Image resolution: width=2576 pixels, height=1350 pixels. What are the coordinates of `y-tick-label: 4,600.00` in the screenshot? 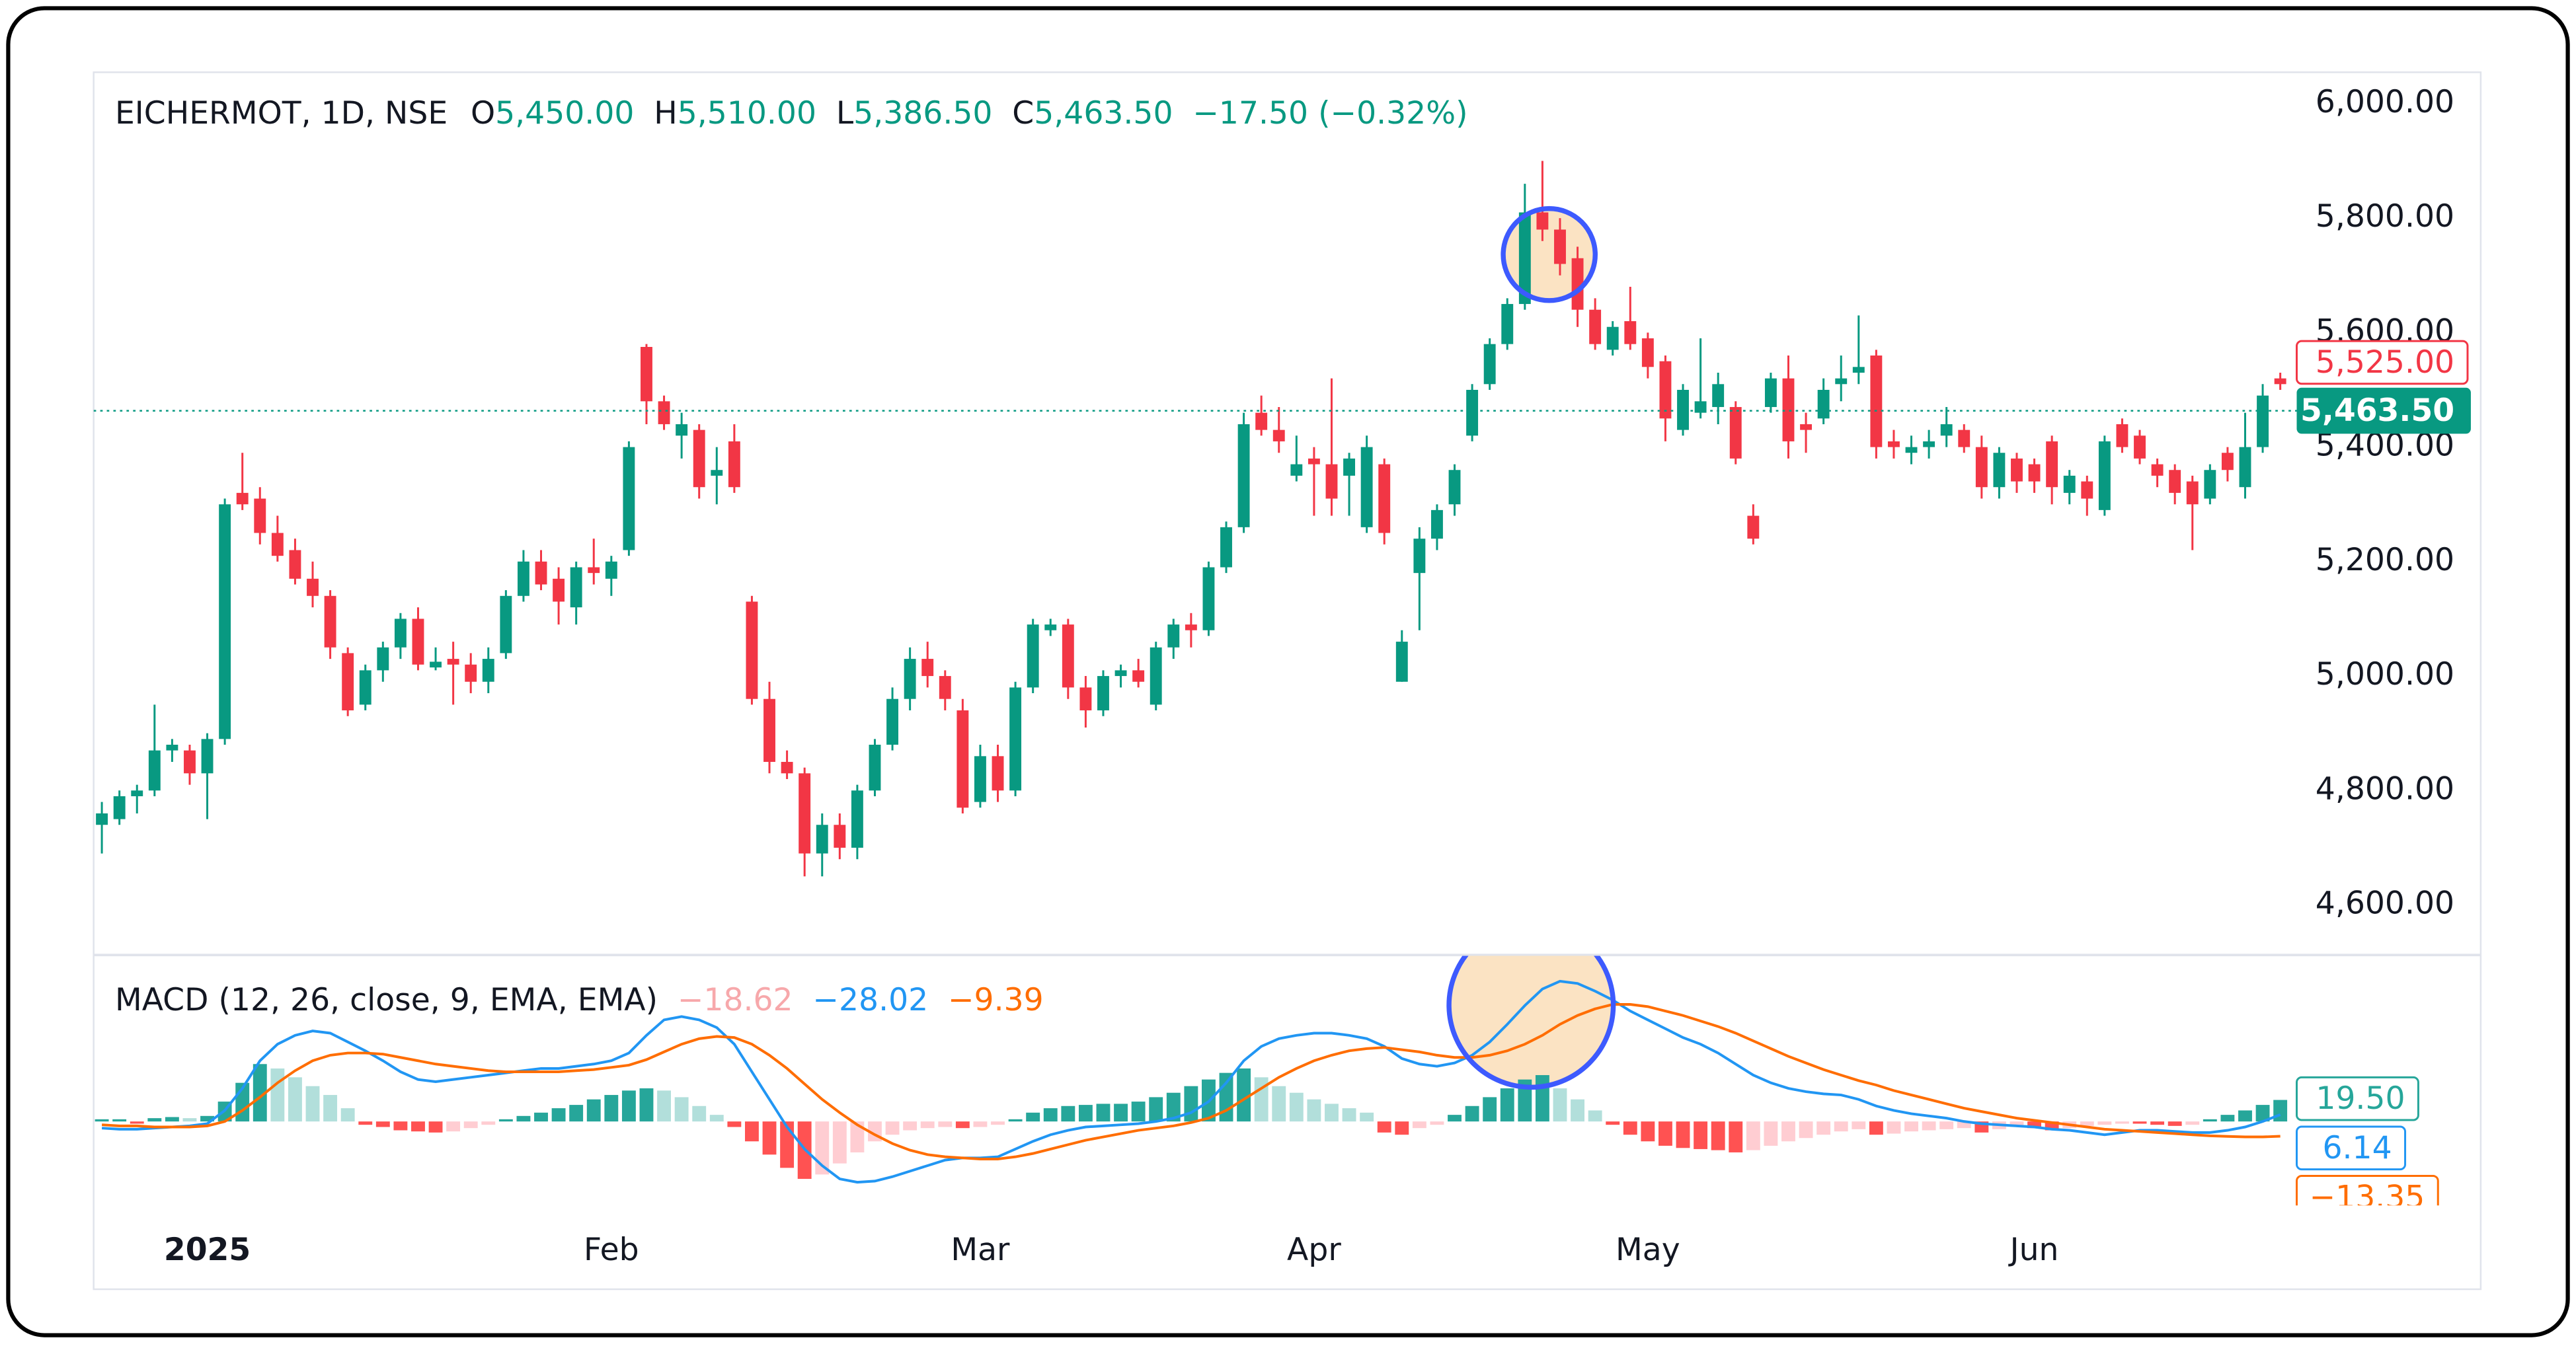 It's located at (2385, 904).